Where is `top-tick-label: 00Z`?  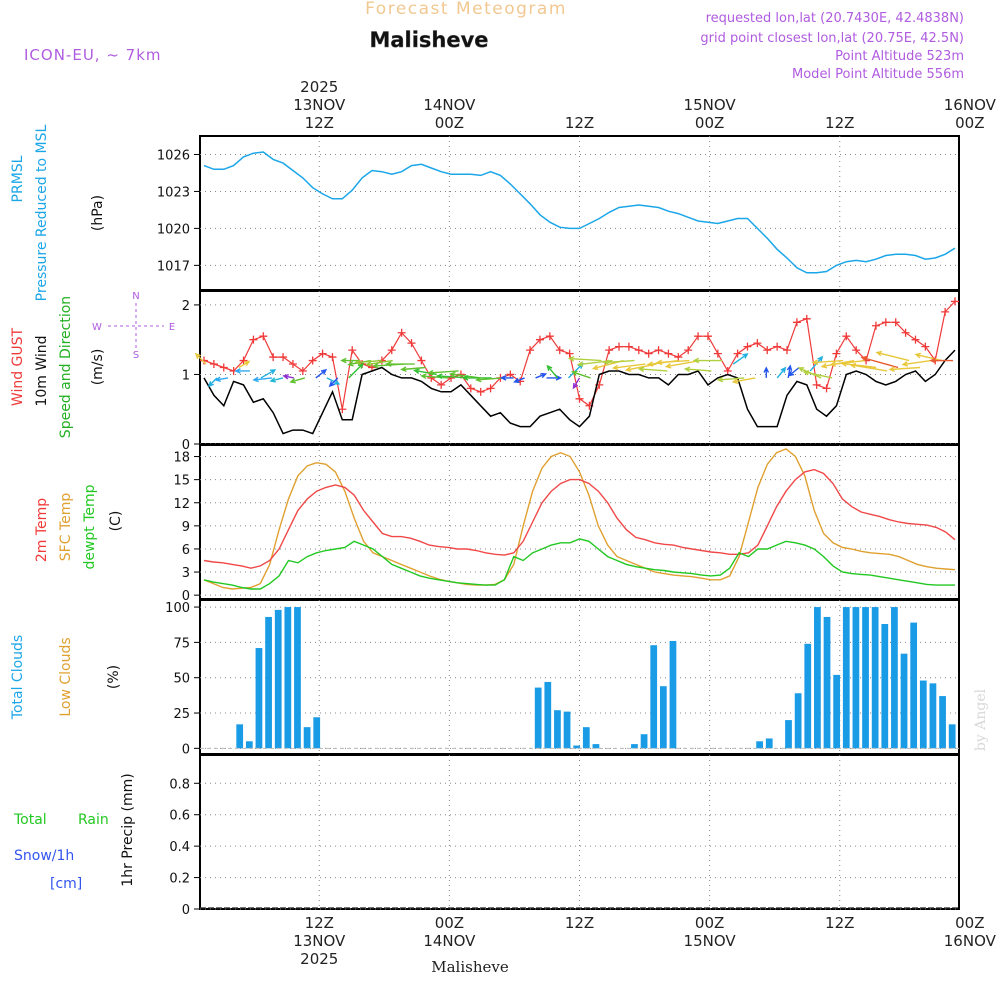 top-tick-label: 00Z is located at coordinates (969, 123).